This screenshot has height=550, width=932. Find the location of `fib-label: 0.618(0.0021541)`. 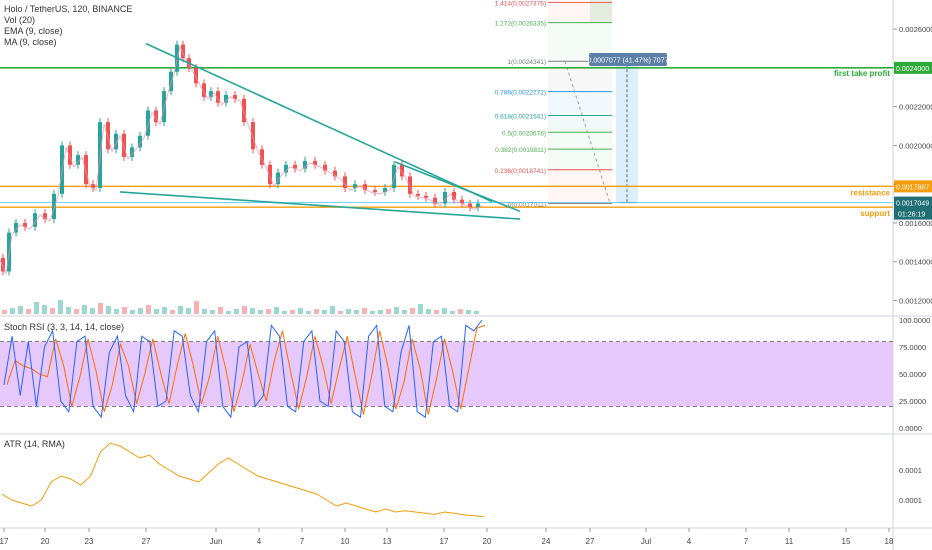

fib-label: 0.618(0.0021541) is located at coordinates (520, 117).